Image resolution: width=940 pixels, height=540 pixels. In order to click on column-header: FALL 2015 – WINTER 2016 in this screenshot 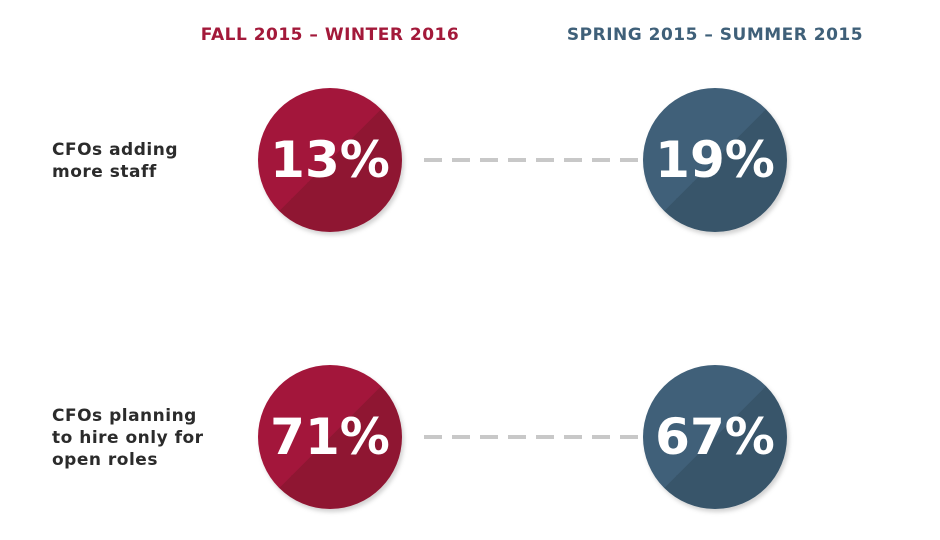, I will do `click(330, 35)`.